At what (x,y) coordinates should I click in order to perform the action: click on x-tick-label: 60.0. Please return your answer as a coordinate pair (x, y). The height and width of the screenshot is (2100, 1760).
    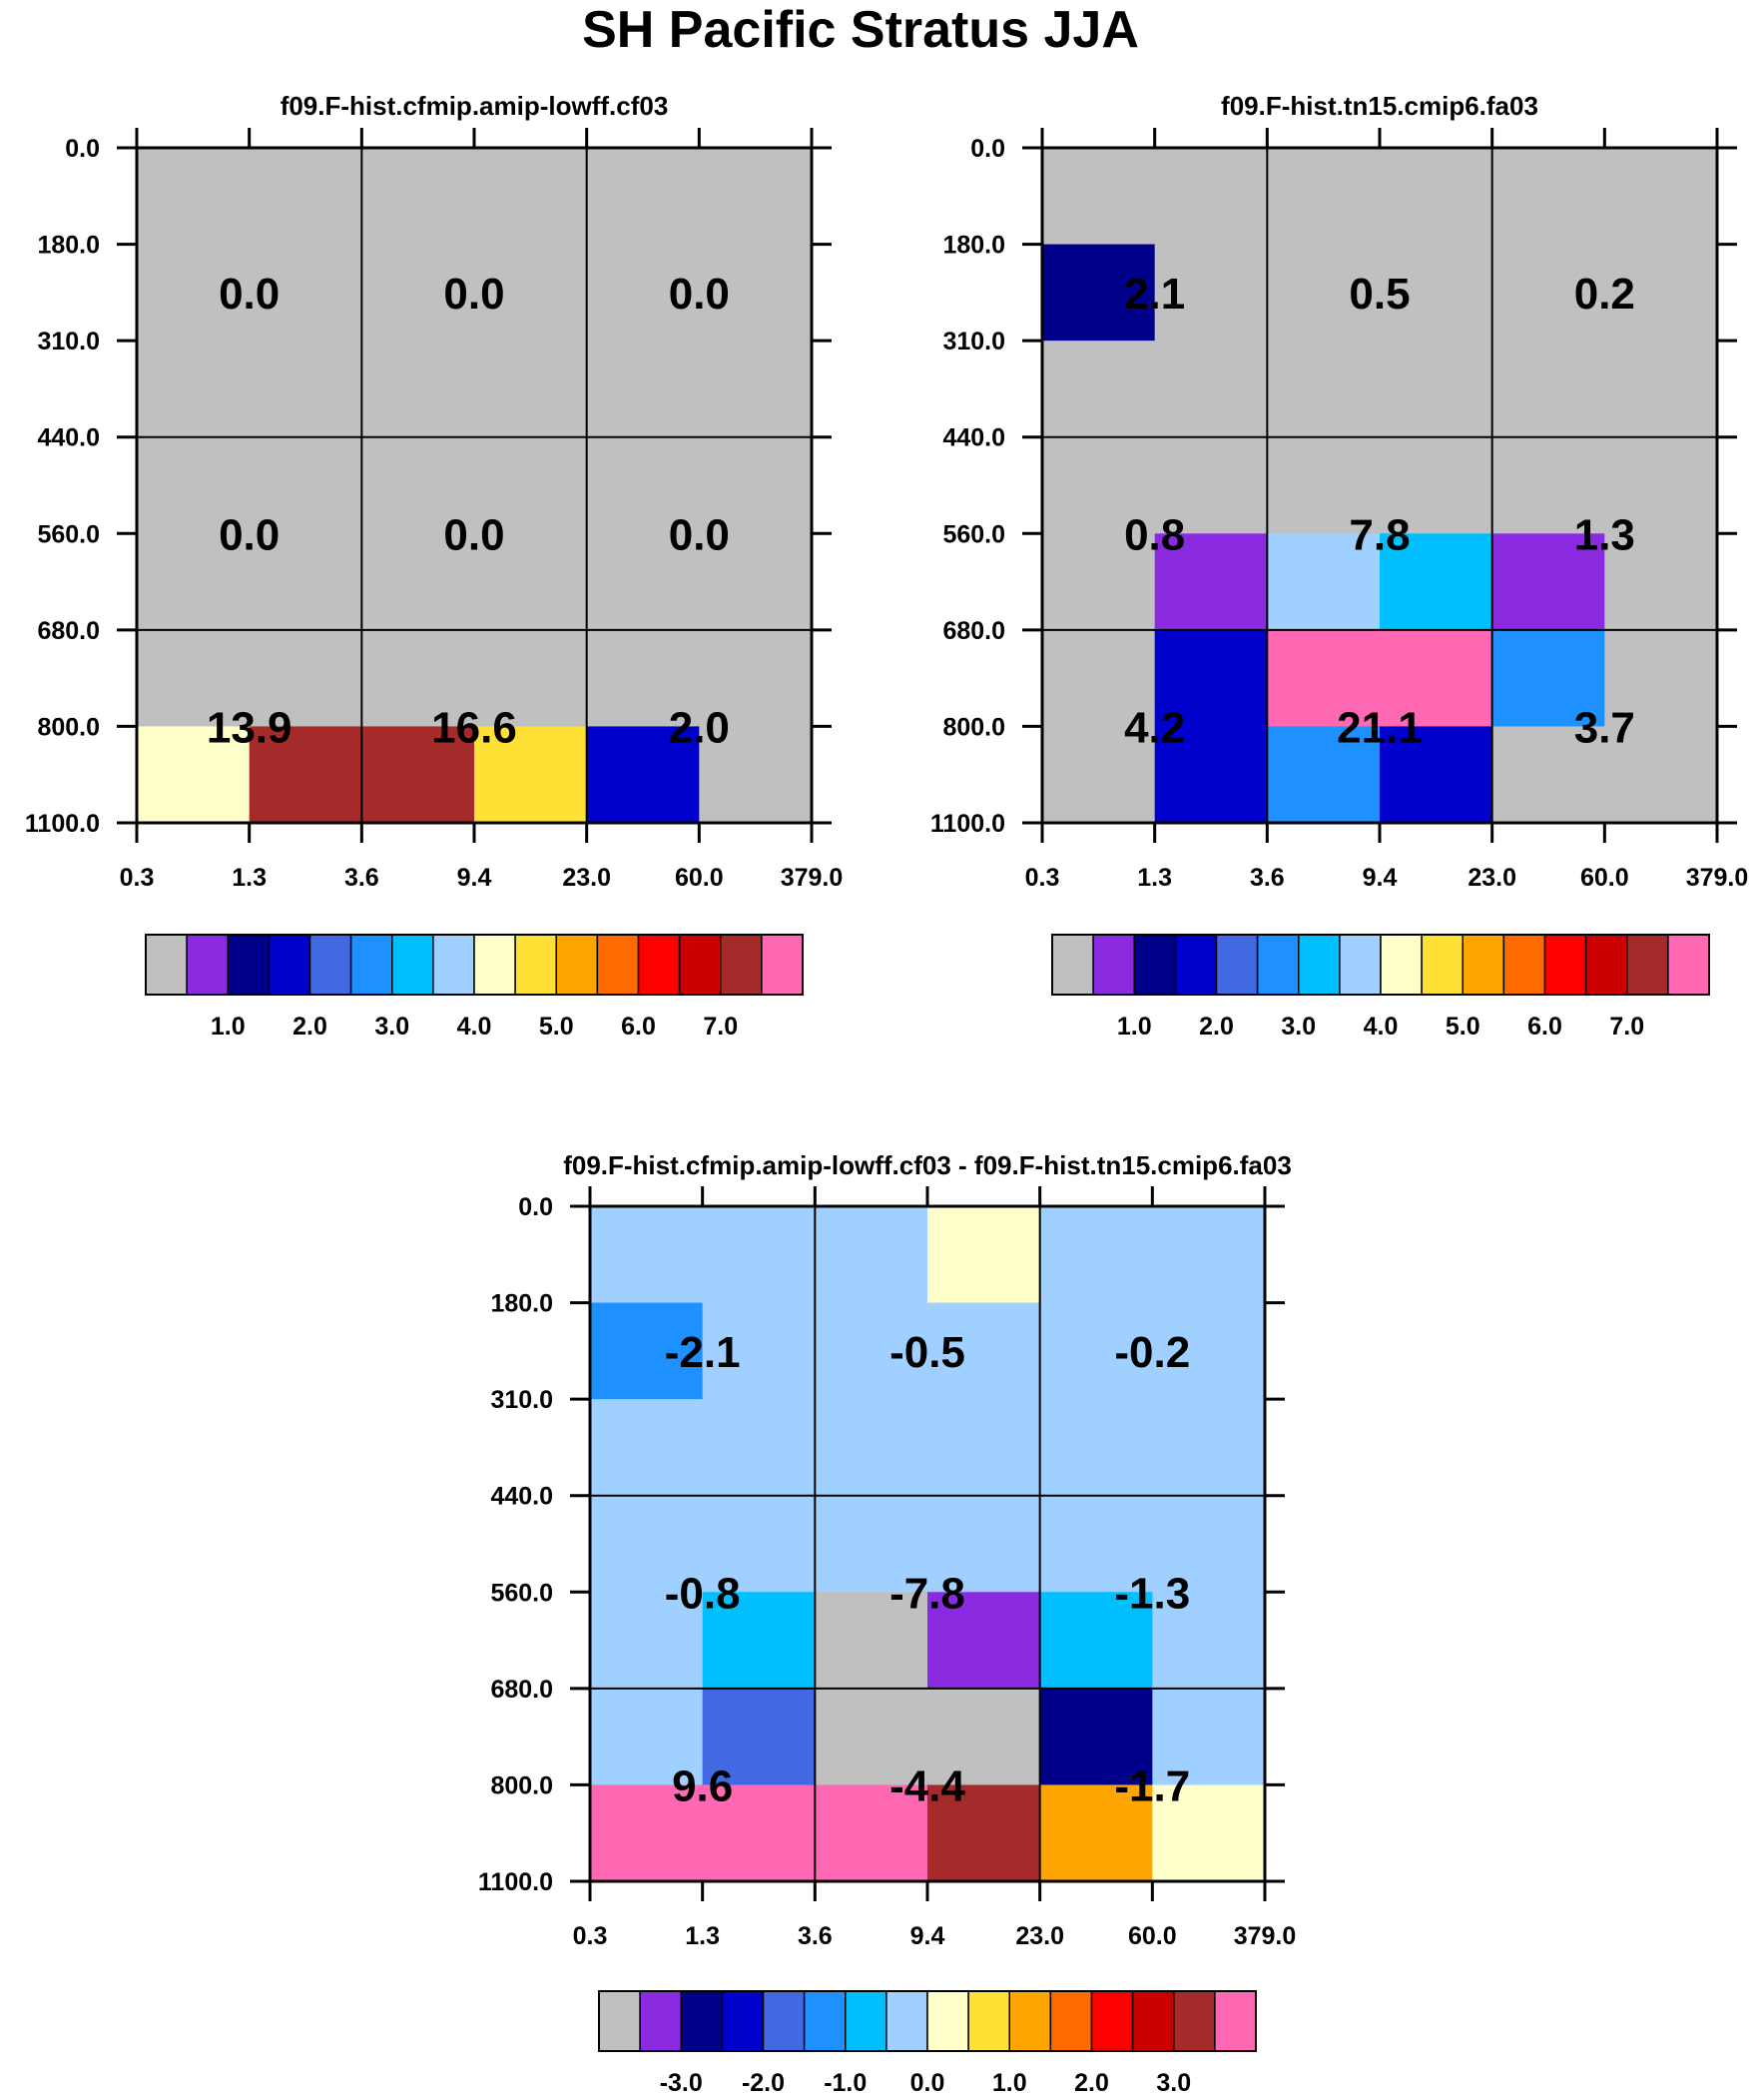
    Looking at the image, I should click on (1604, 878).